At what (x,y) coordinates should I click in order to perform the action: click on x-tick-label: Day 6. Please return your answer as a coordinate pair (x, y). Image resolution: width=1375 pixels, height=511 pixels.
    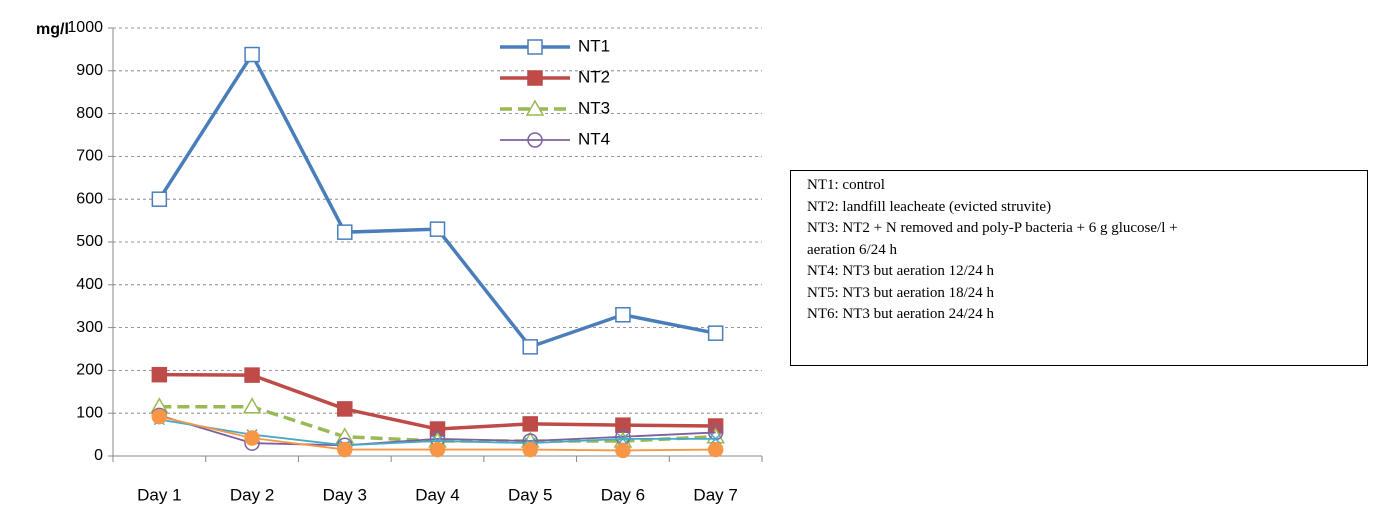
    Looking at the image, I should click on (623, 494).